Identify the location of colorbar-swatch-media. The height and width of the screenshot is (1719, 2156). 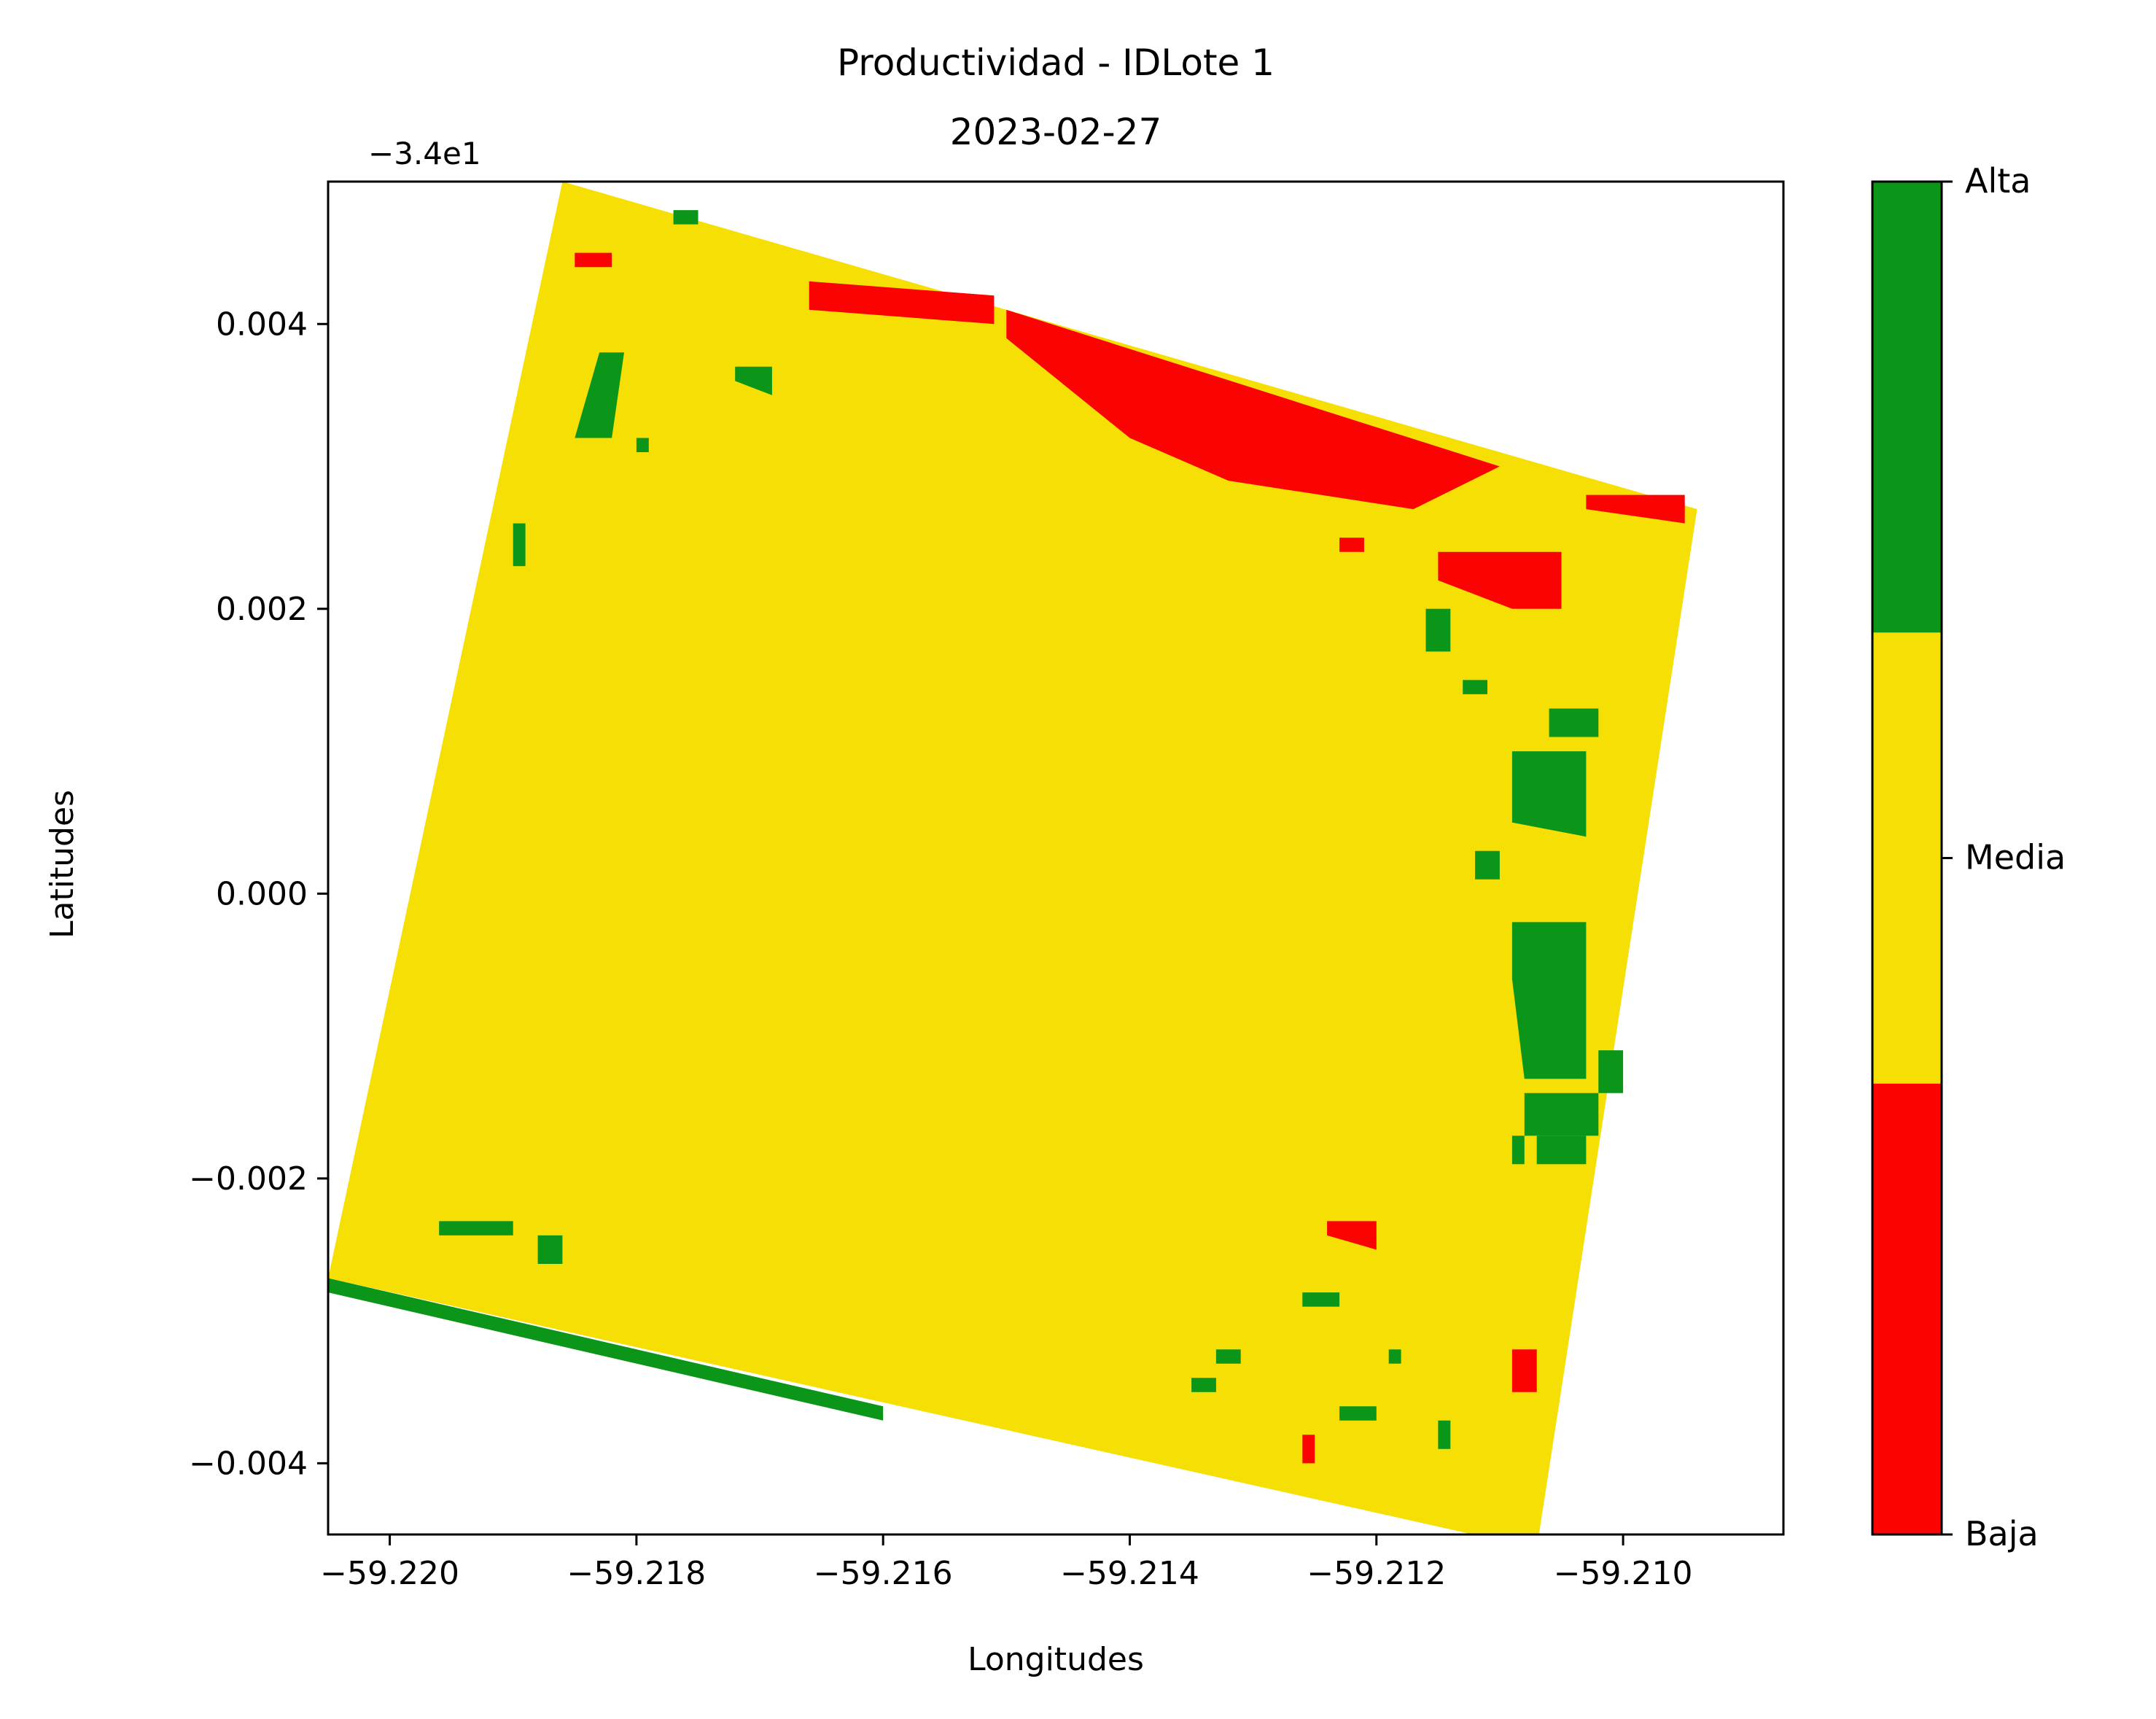
(1907, 858).